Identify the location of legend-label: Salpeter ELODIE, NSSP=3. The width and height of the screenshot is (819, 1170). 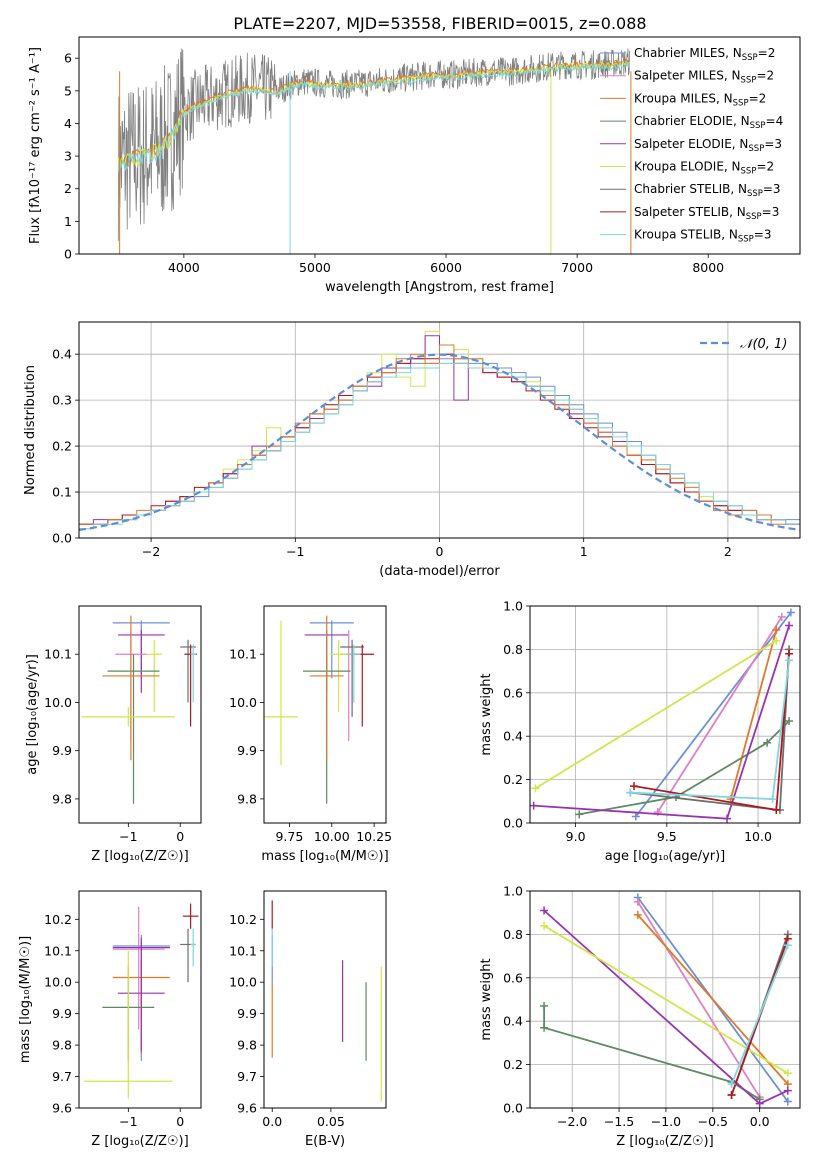
(708, 145).